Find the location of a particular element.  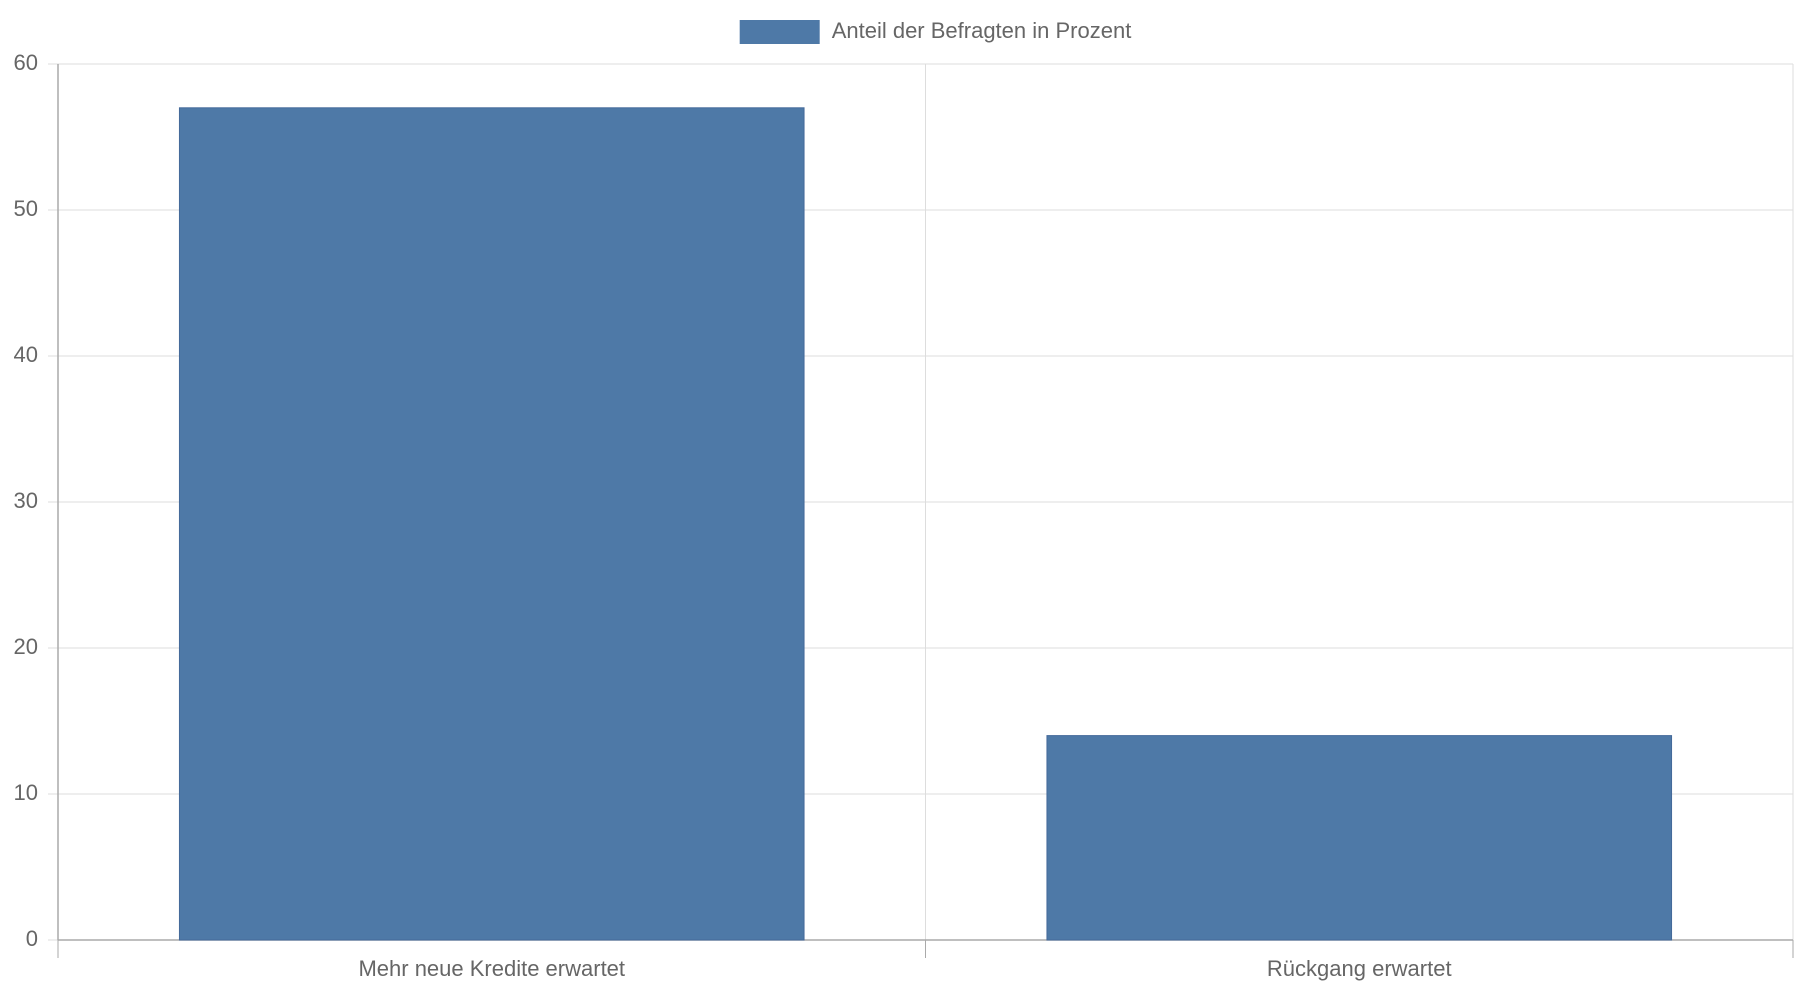

legend: Anteil der Befragten in Prozent is located at coordinates (935, 31).